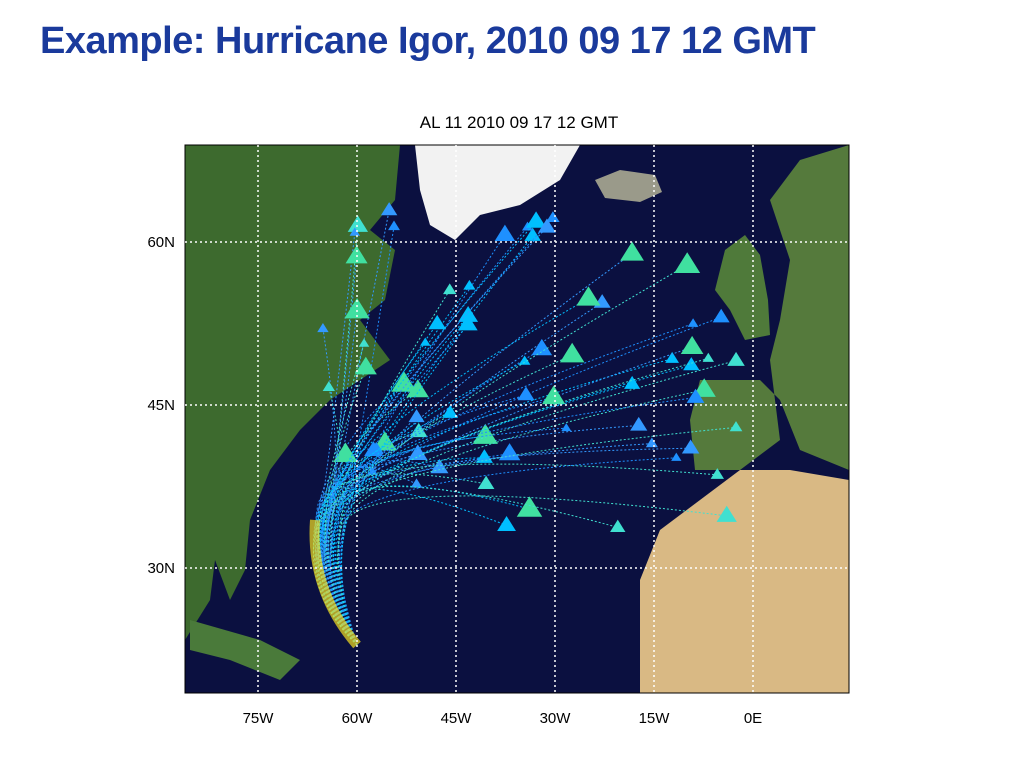  Describe the element at coordinates (245, 650) in the screenshot. I see `caribbean` at that location.